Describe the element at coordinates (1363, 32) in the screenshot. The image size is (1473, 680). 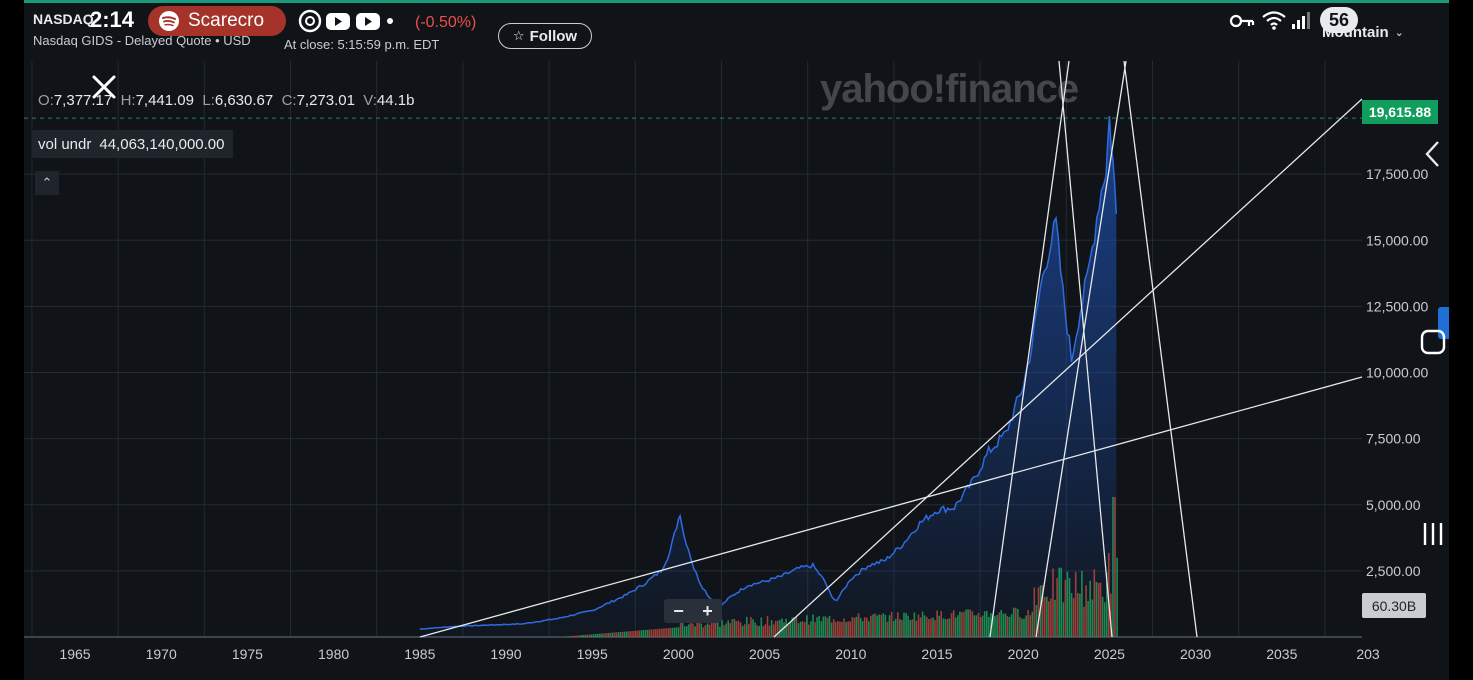
I see `region-selector: Mountain ⌄` at that location.